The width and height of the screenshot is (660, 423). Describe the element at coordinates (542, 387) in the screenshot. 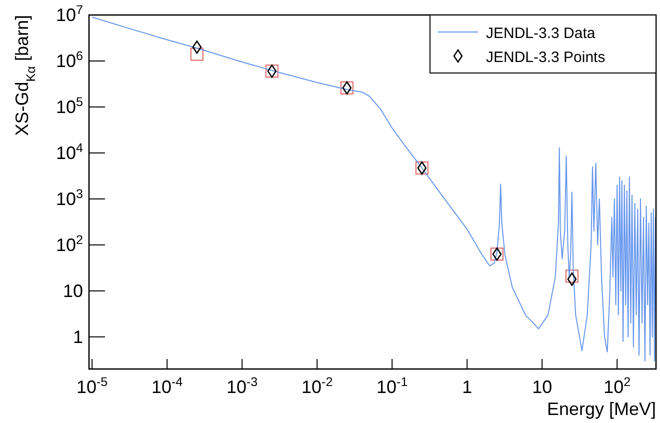

I see `x-tick-label: 10` at that location.